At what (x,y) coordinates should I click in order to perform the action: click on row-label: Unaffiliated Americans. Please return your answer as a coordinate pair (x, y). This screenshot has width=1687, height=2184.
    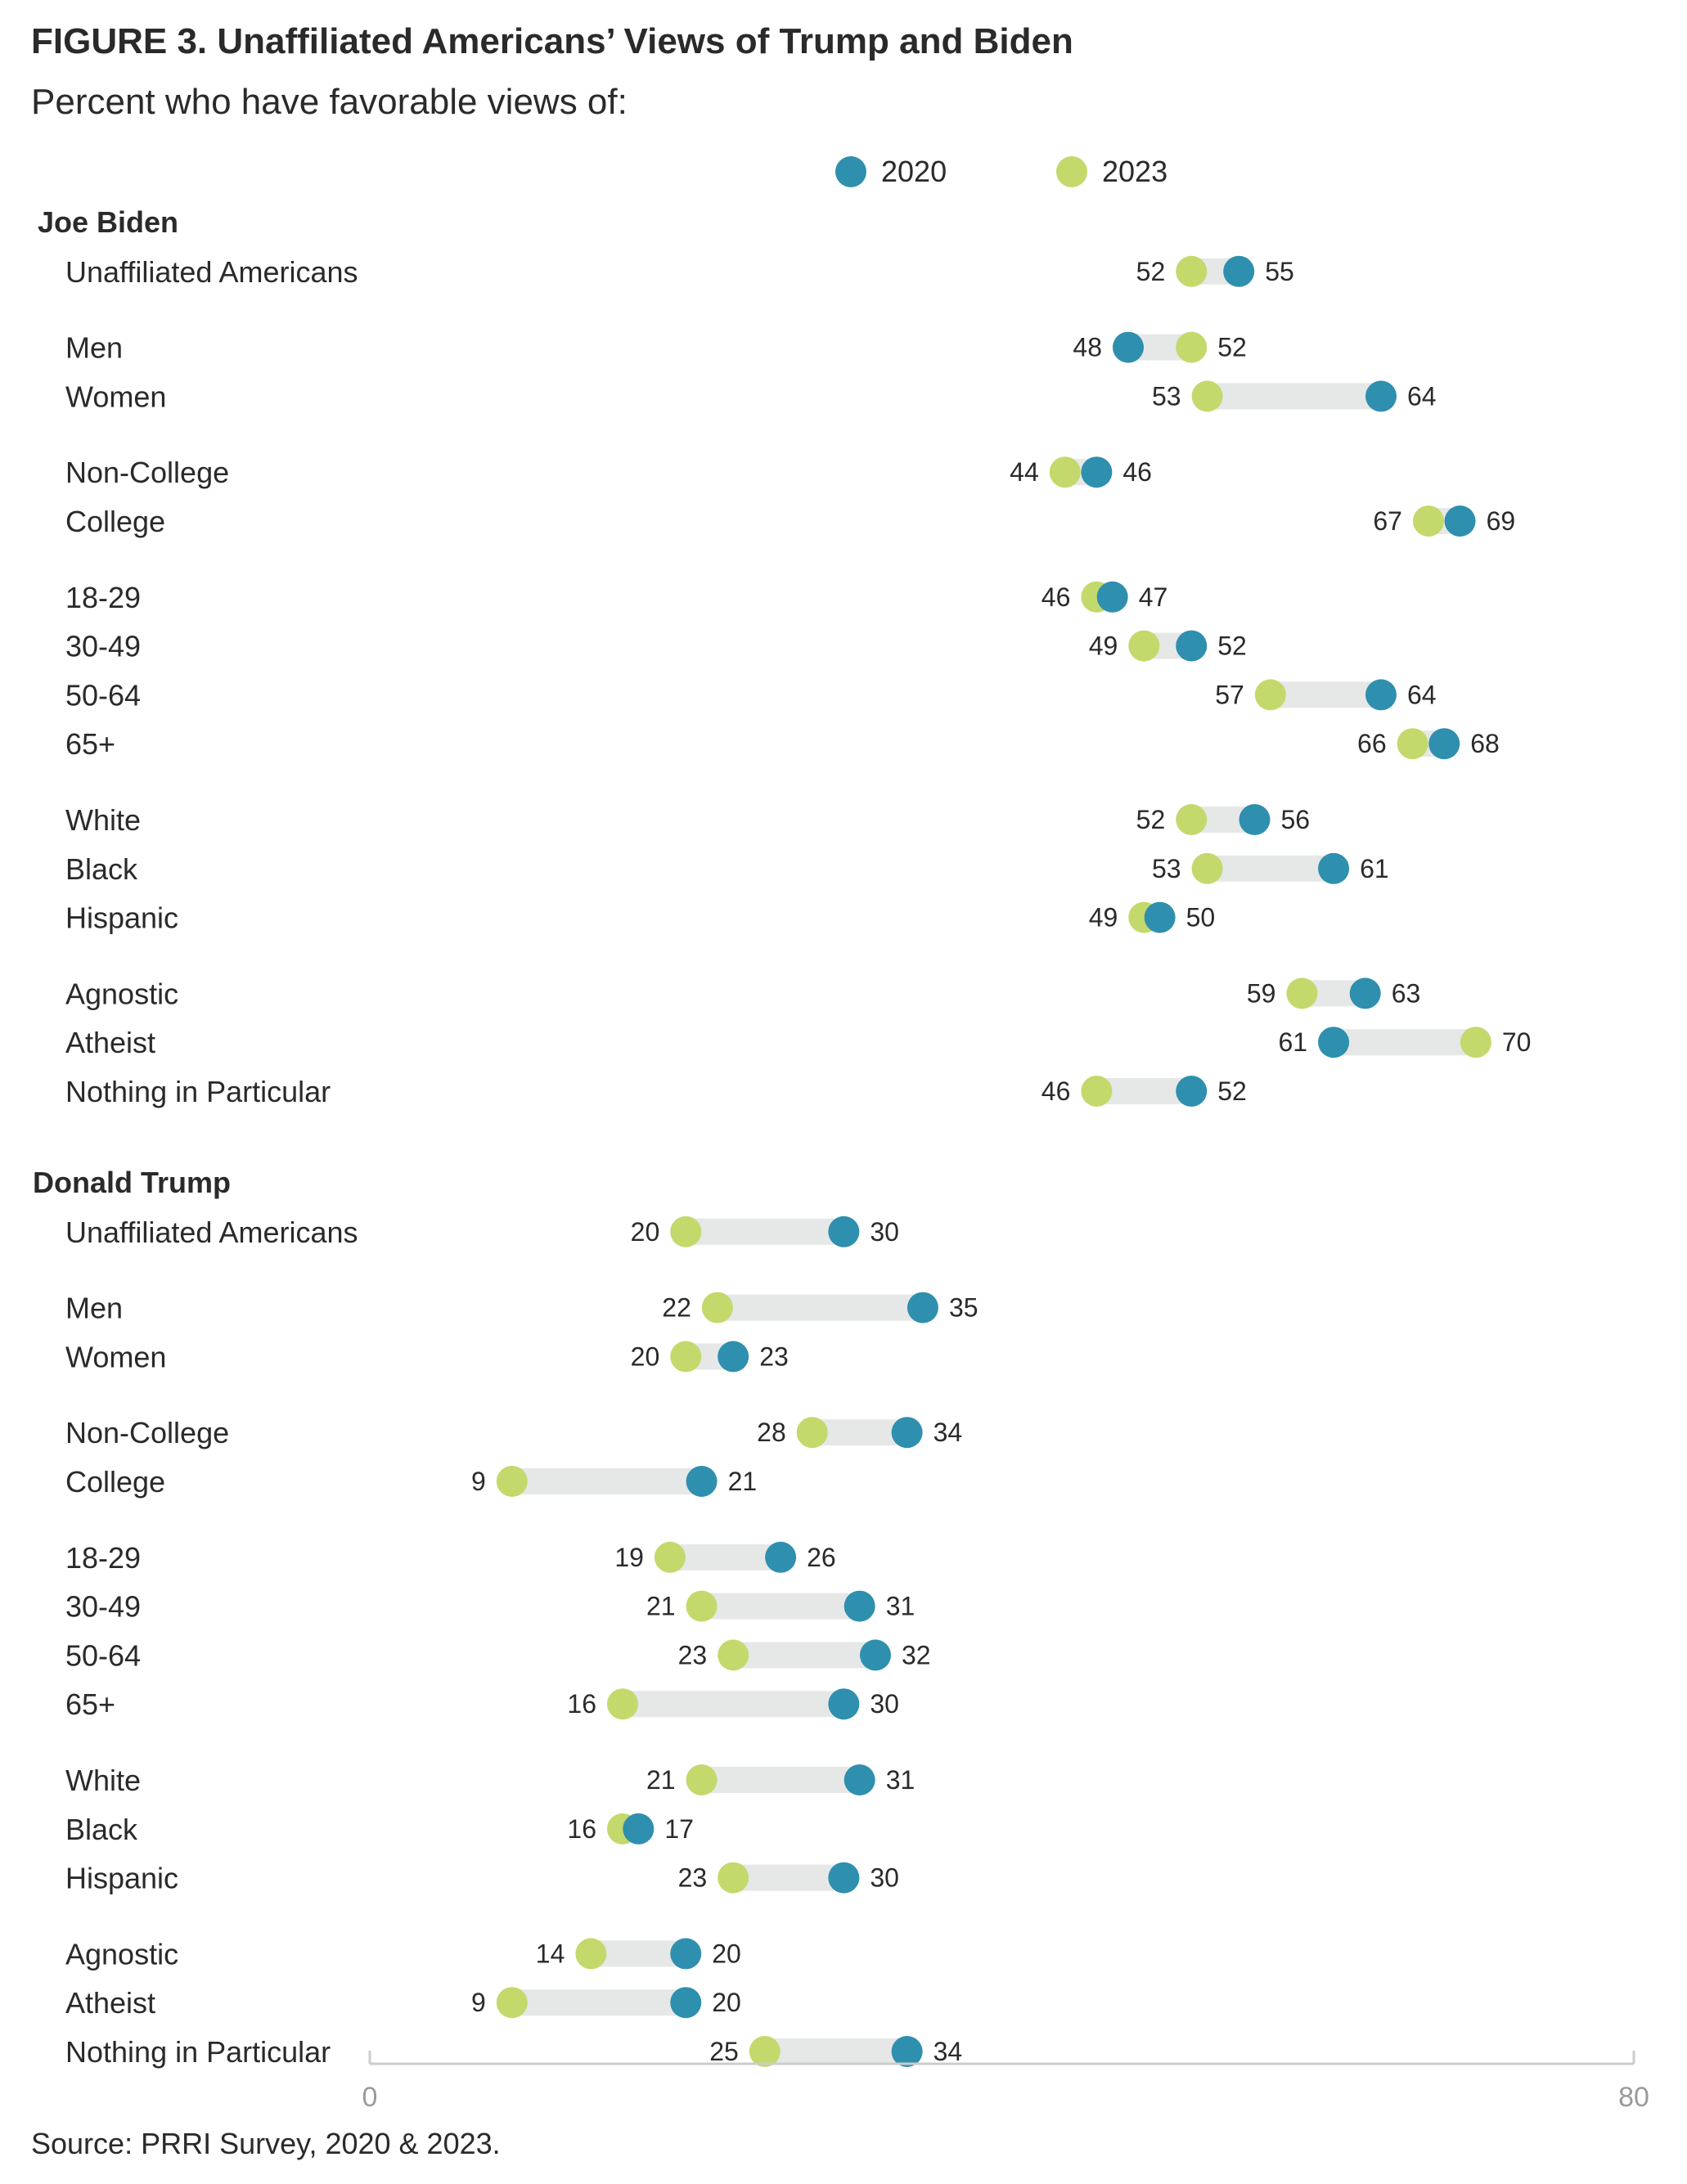
    Looking at the image, I should click on (211, 272).